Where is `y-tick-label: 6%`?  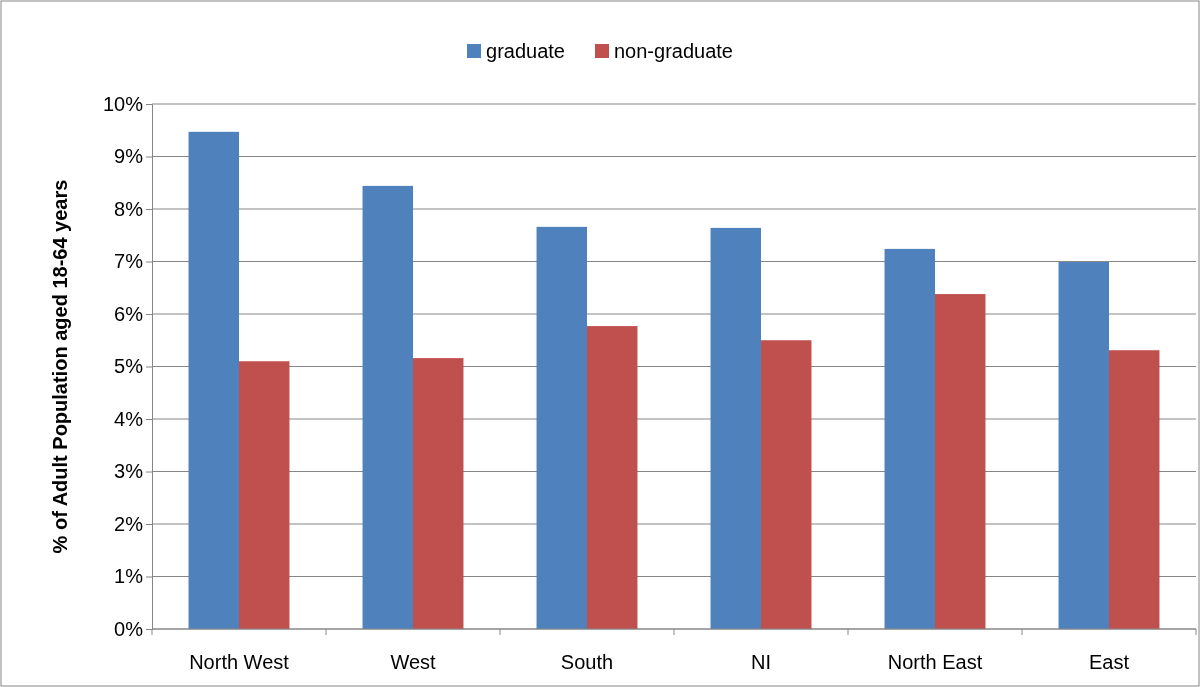
y-tick-label: 6% is located at coordinates (129, 313).